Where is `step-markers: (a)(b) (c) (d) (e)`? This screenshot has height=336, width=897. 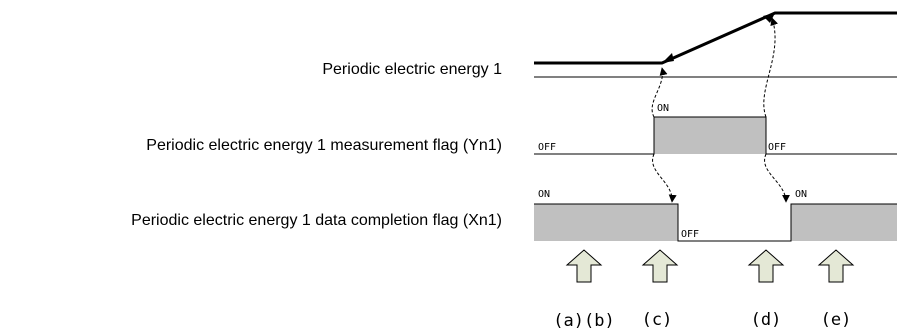
step-markers: (a)(b) (c) (d) (e) is located at coordinates (704, 290).